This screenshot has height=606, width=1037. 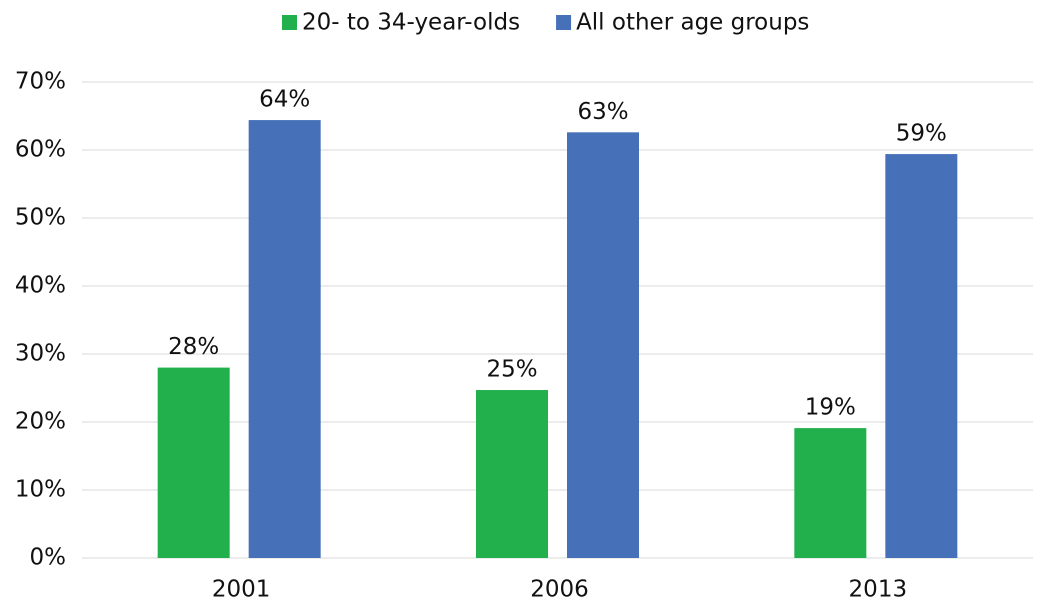 What do you see at coordinates (878, 590) in the screenshot?
I see `x-tick-label: 2013` at bounding box center [878, 590].